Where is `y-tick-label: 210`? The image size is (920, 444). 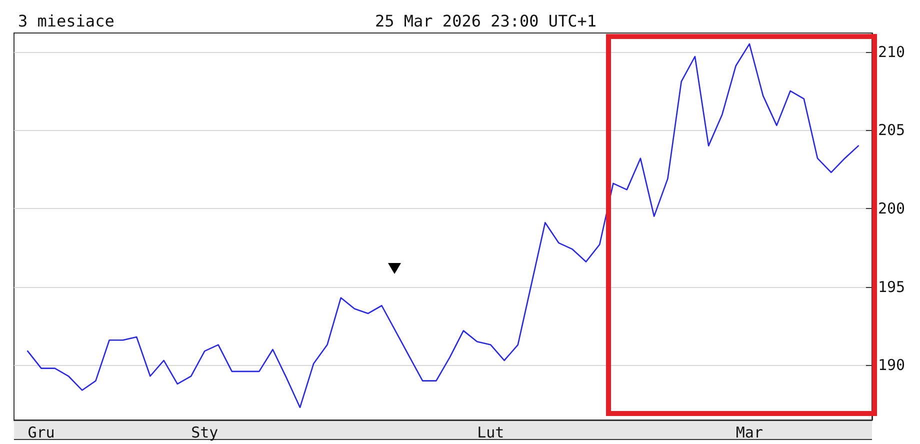
y-tick-label: 210 is located at coordinates (892, 51).